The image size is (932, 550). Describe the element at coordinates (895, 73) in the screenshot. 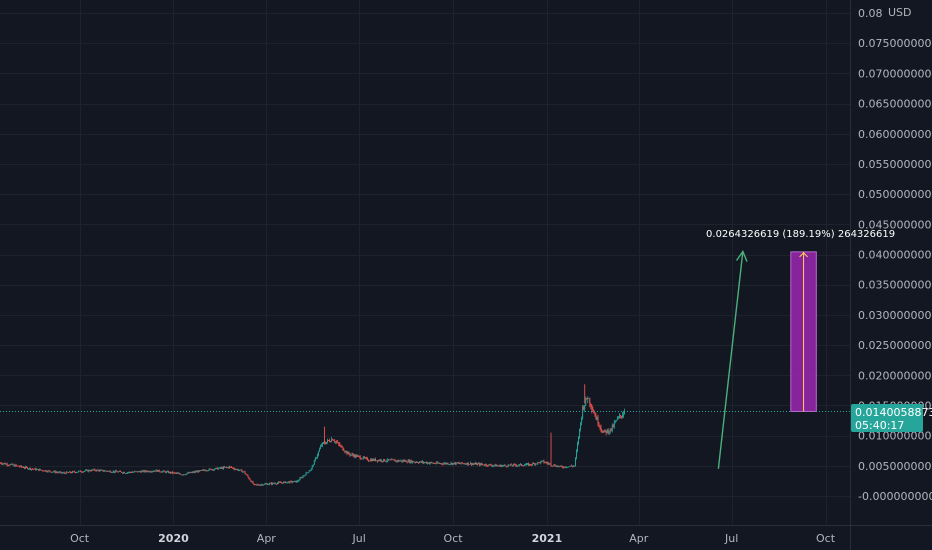

I see `price-tick-label: 0.0700000000` at that location.